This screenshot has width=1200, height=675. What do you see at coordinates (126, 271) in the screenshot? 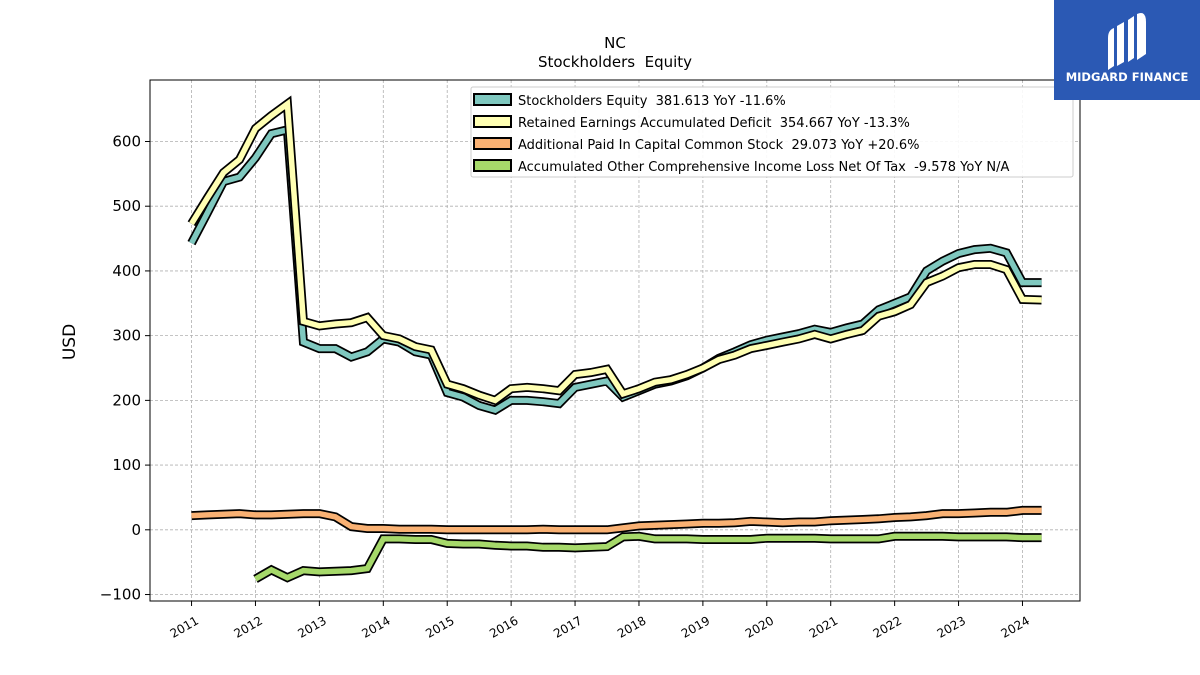
I see `y-tick-label: 400` at bounding box center [126, 271].